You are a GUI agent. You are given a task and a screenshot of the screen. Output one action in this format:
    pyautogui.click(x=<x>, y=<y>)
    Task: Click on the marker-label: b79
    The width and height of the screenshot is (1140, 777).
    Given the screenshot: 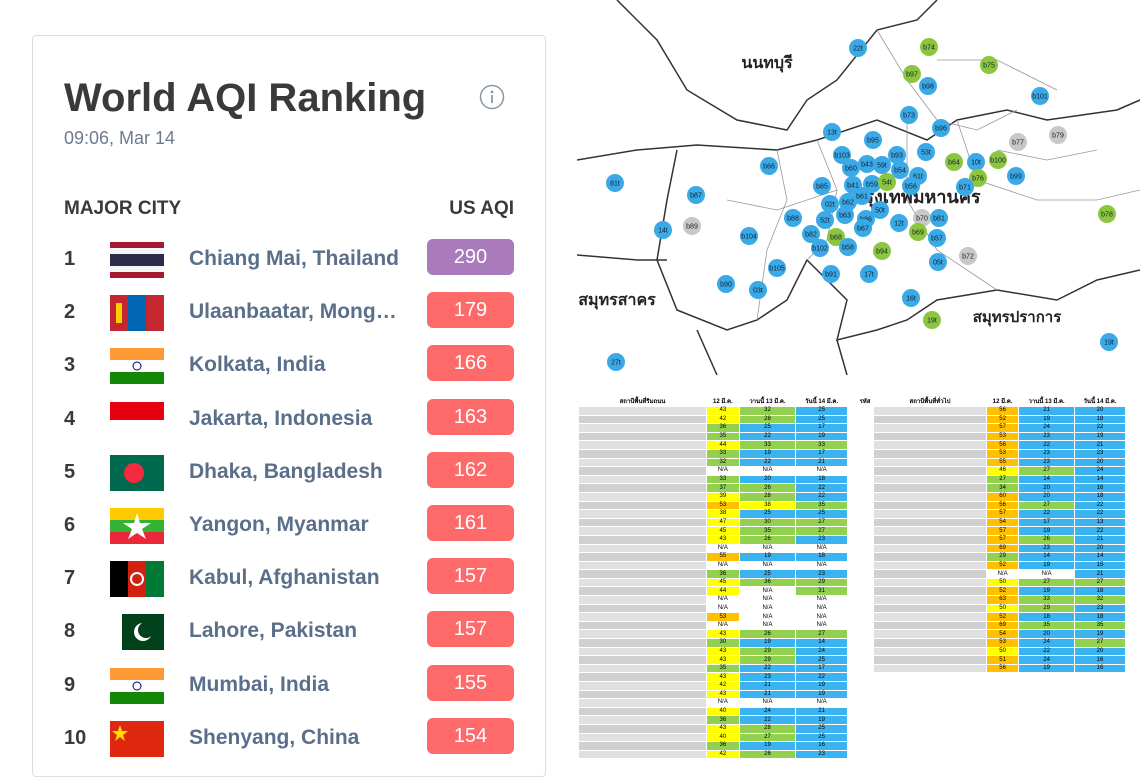 What is the action you would take?
    pyautogui.click(x=1058, y=136)
    